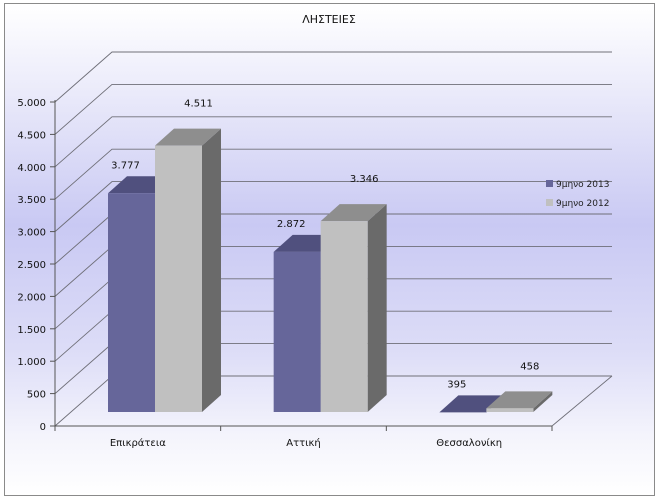  Describe the element at coordinates (291, 224) in the screenshot. I see `value-label: 2.872` at that location.